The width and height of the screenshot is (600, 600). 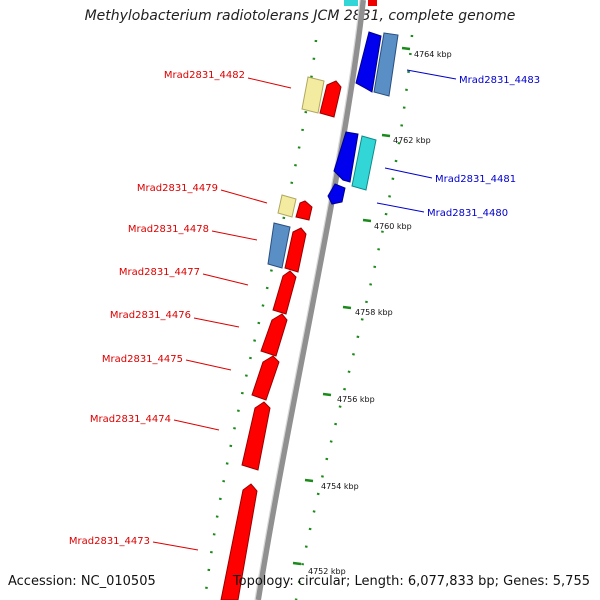 I want to click on accession-text: Accession: NC_010505, so click(x=82, y=581).